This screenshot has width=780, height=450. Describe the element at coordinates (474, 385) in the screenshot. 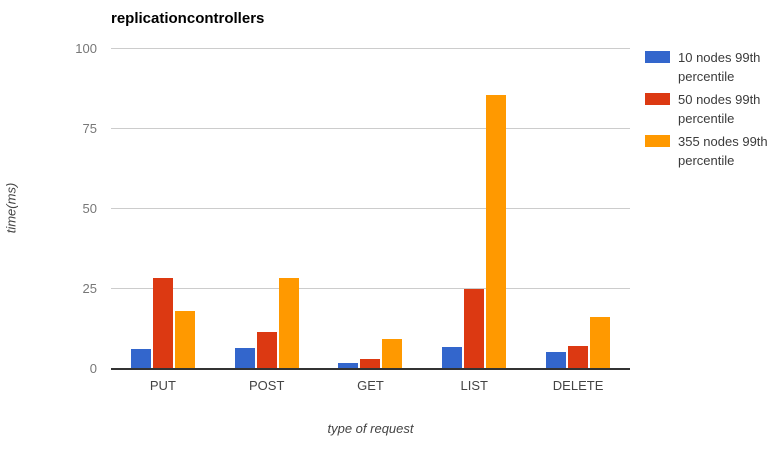

I see `x-category-label-list: LIST` at that location.